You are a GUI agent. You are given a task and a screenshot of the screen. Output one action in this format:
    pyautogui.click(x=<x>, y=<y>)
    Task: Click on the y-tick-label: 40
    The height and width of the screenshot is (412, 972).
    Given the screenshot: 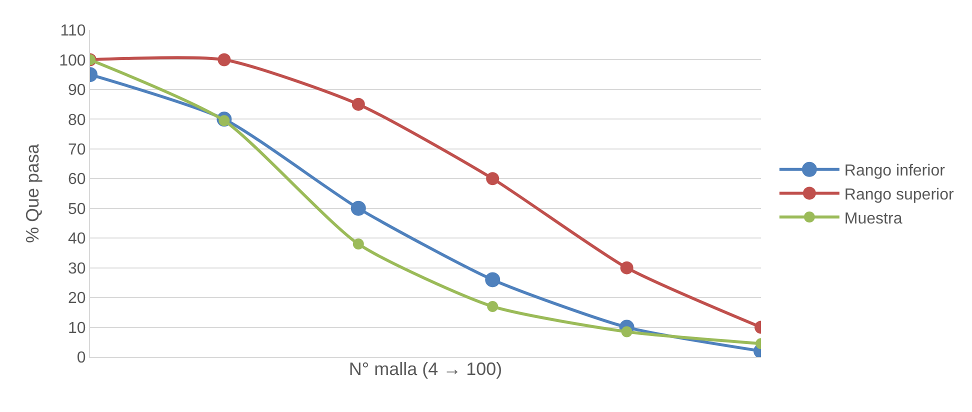 What is the action you would take?
    pyautogui.click(x=77, y=239)
    